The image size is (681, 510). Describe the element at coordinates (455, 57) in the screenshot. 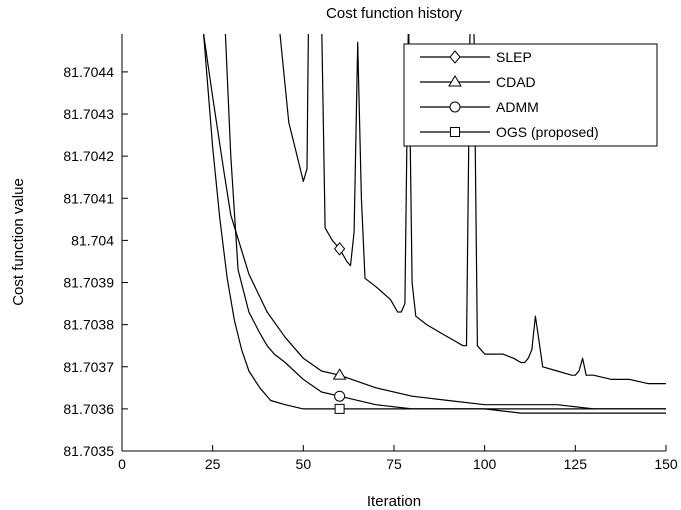

I see `legend-marker-slep` at that location.